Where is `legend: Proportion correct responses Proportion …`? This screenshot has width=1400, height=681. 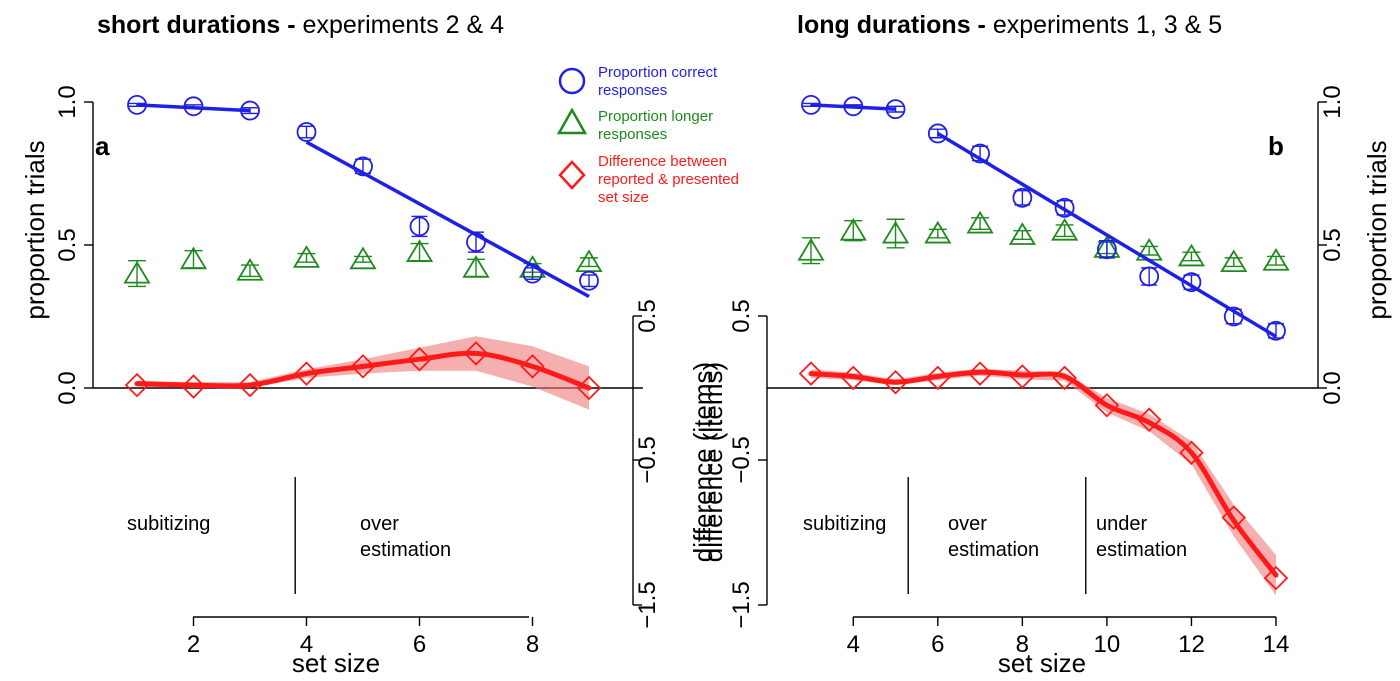 legend: Proportion correct responses Proportion … is located at coordinates (647, 135).